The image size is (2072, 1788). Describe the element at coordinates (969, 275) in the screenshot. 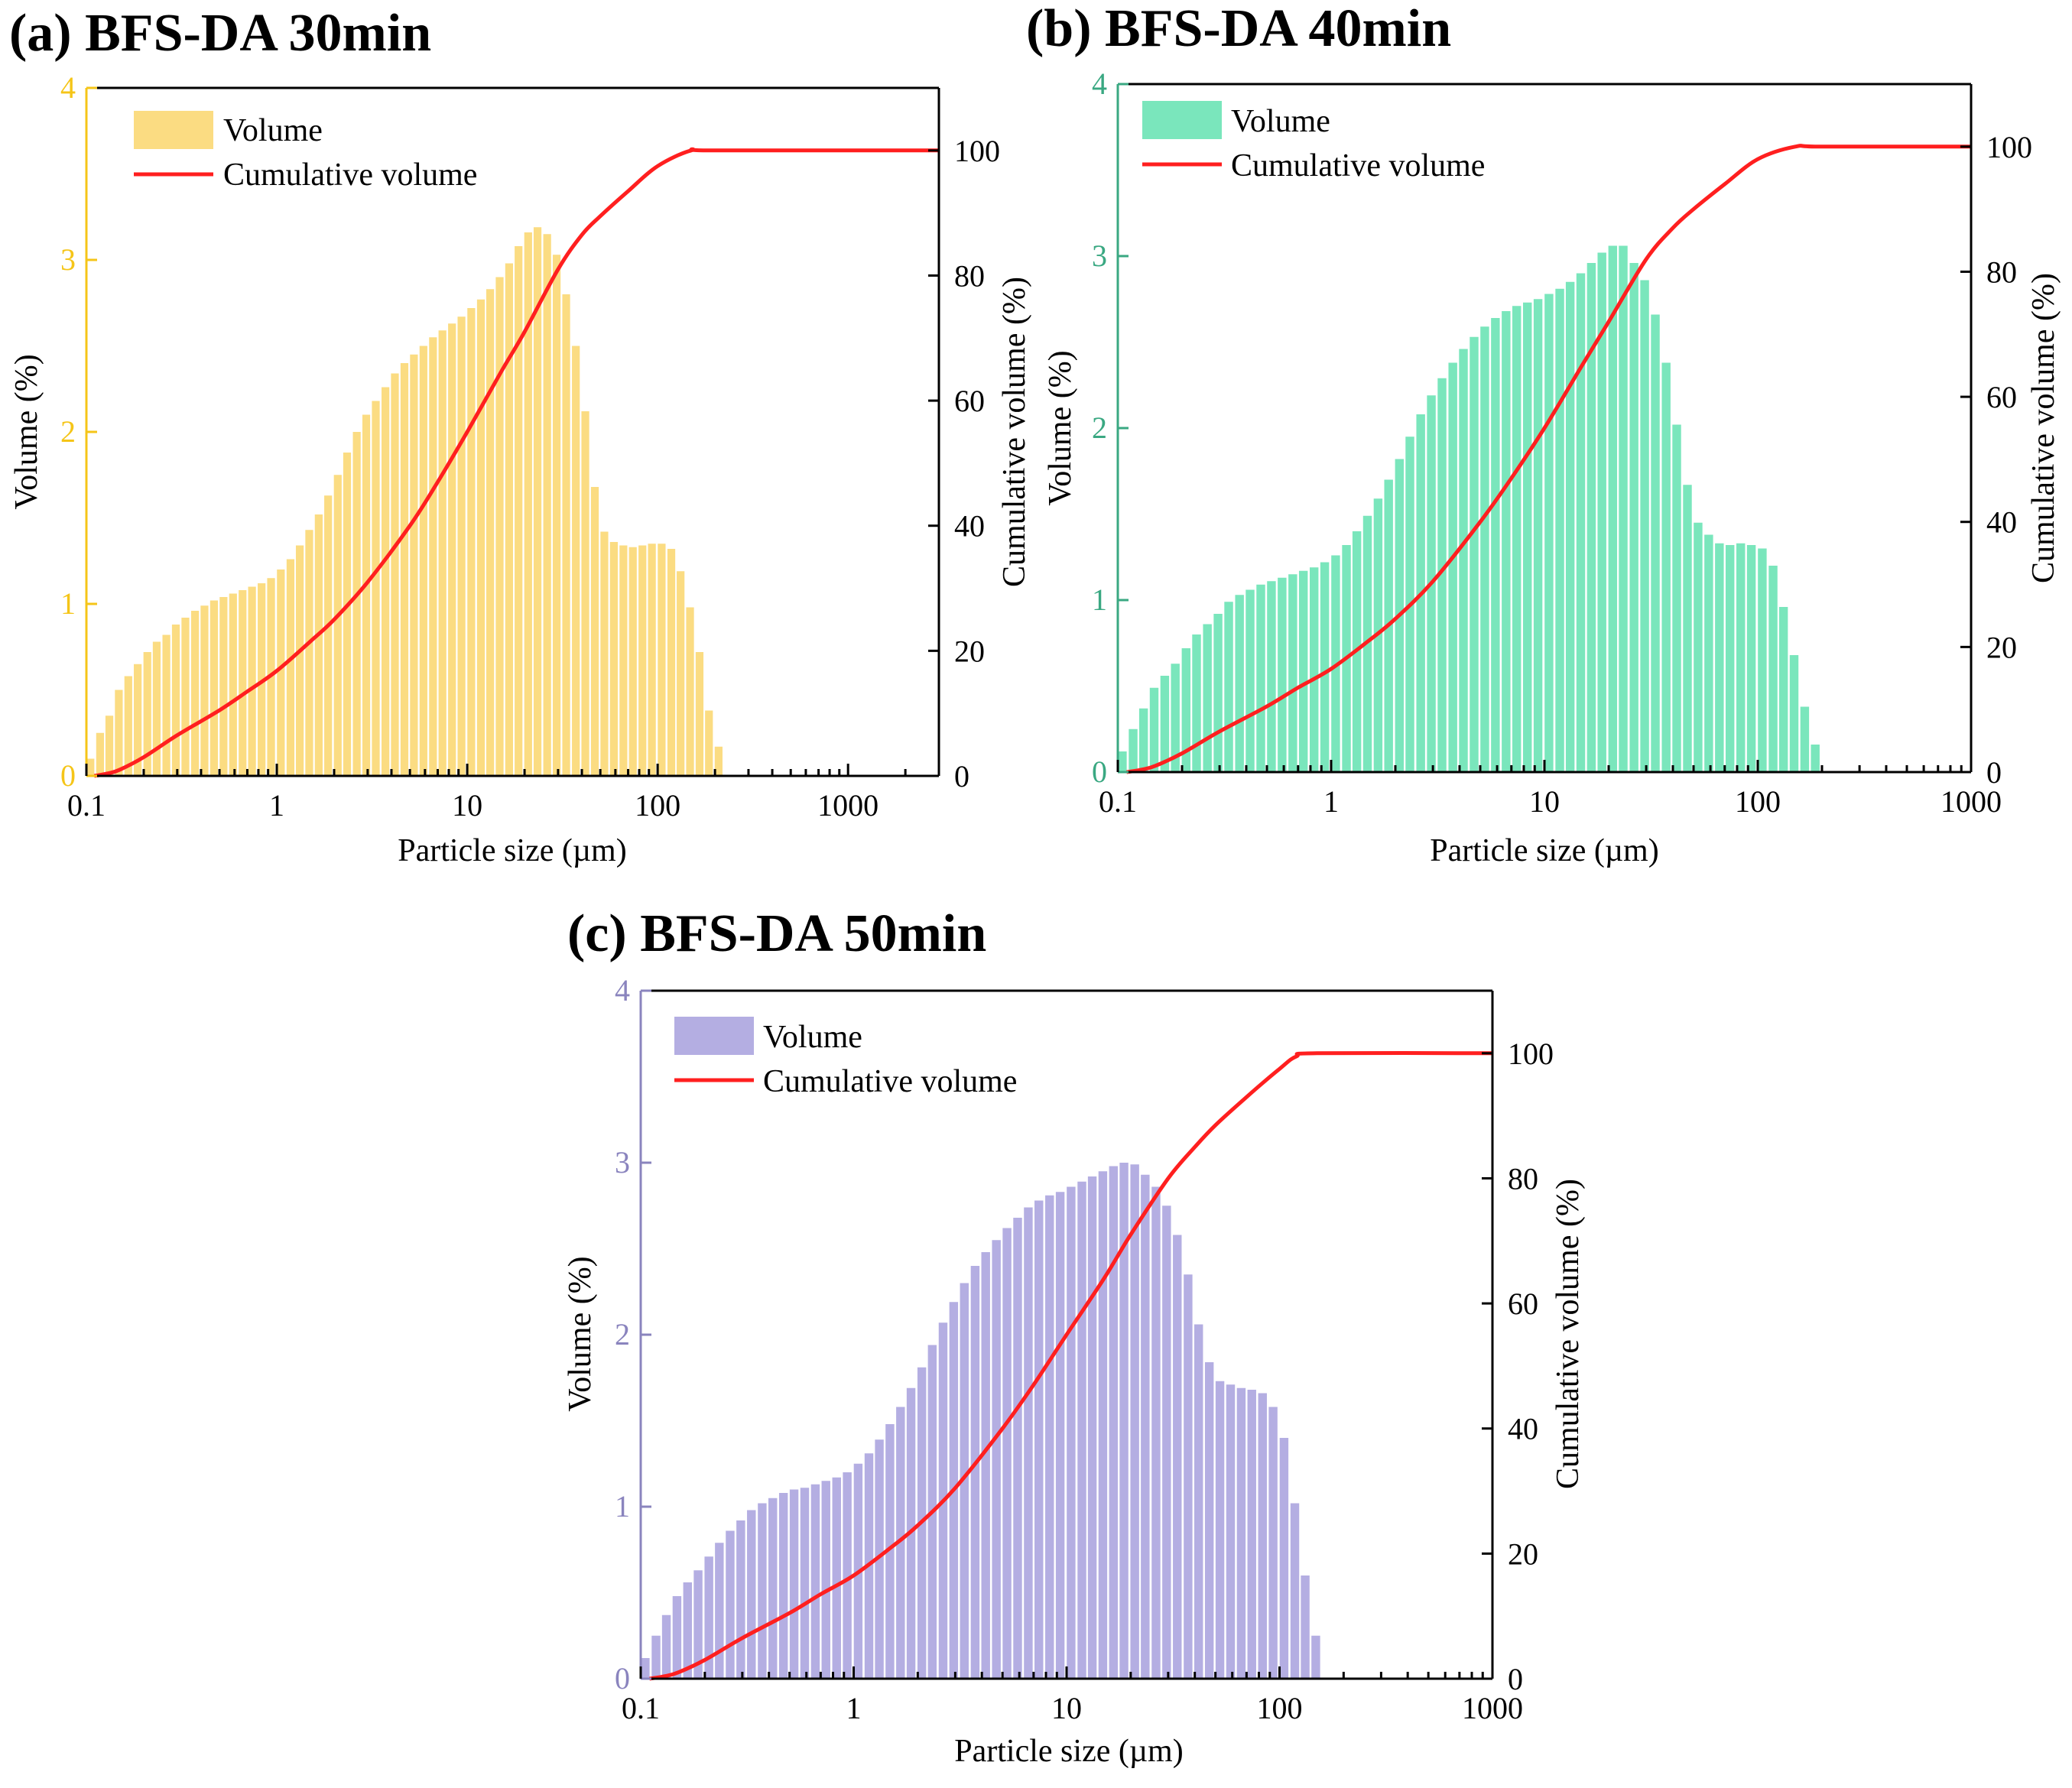

I see `y2-tick-label: 80` at that location.